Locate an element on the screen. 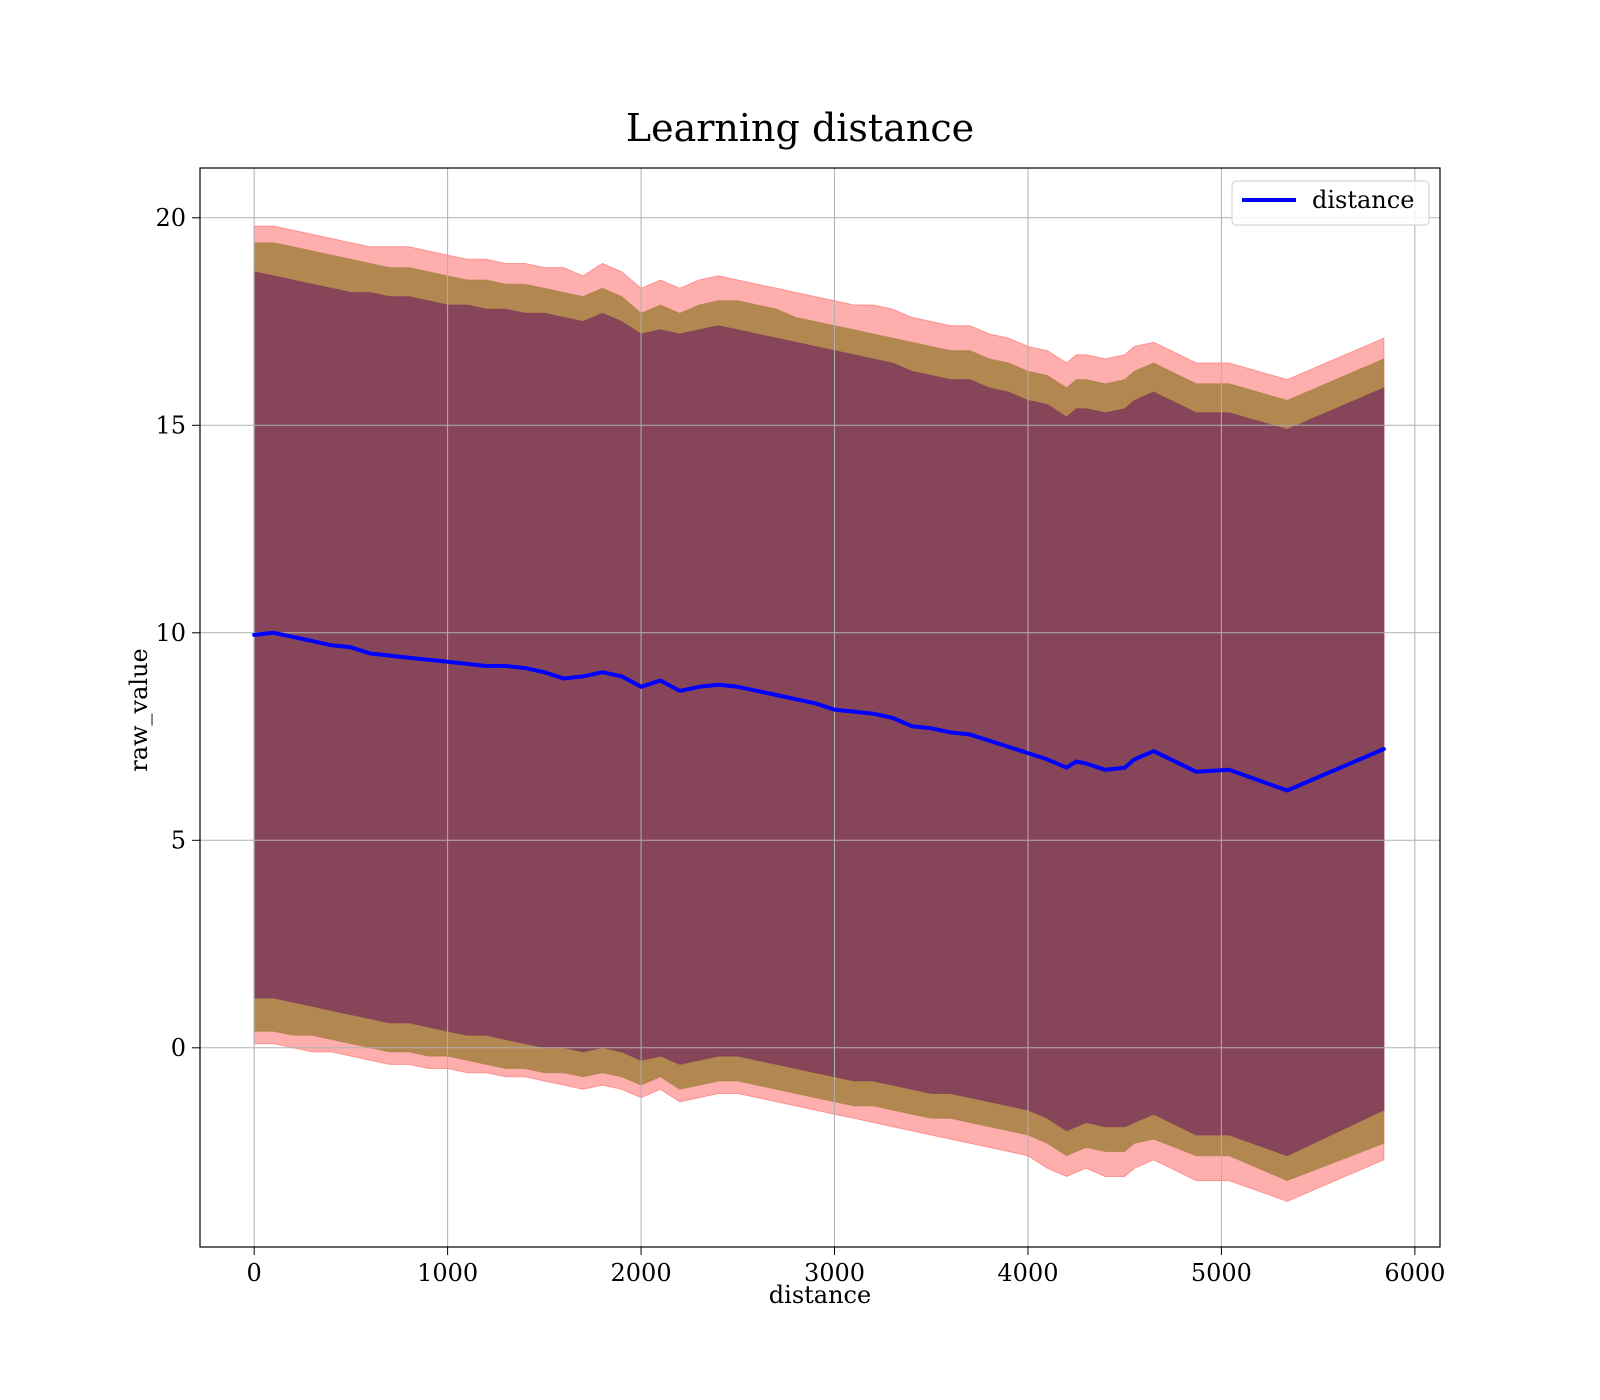 Image resolution: width=1600 pixels, height=1400 pixels. y-tick-label: 10 is located at coordinates (170, 633).